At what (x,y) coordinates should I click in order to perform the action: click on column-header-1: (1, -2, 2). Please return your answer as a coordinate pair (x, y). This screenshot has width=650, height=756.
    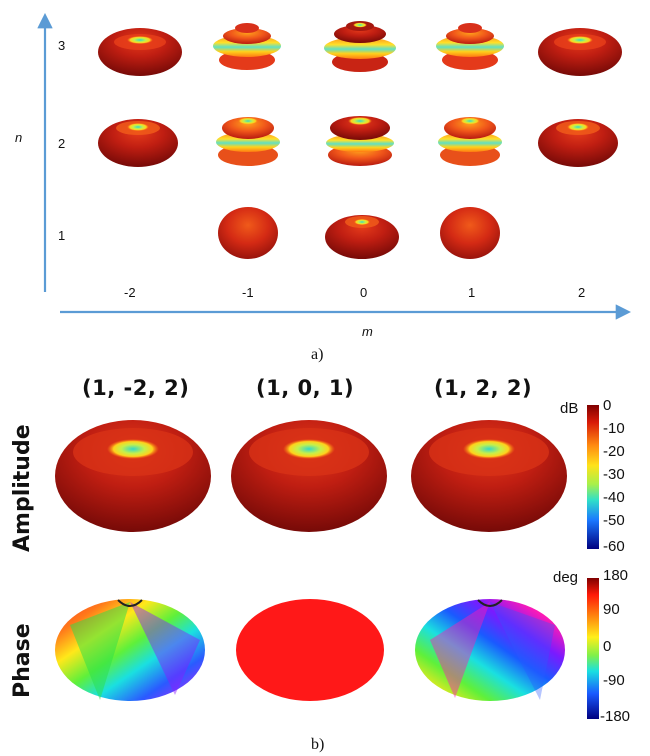
    Looking at the image, I should click on (136, 388).